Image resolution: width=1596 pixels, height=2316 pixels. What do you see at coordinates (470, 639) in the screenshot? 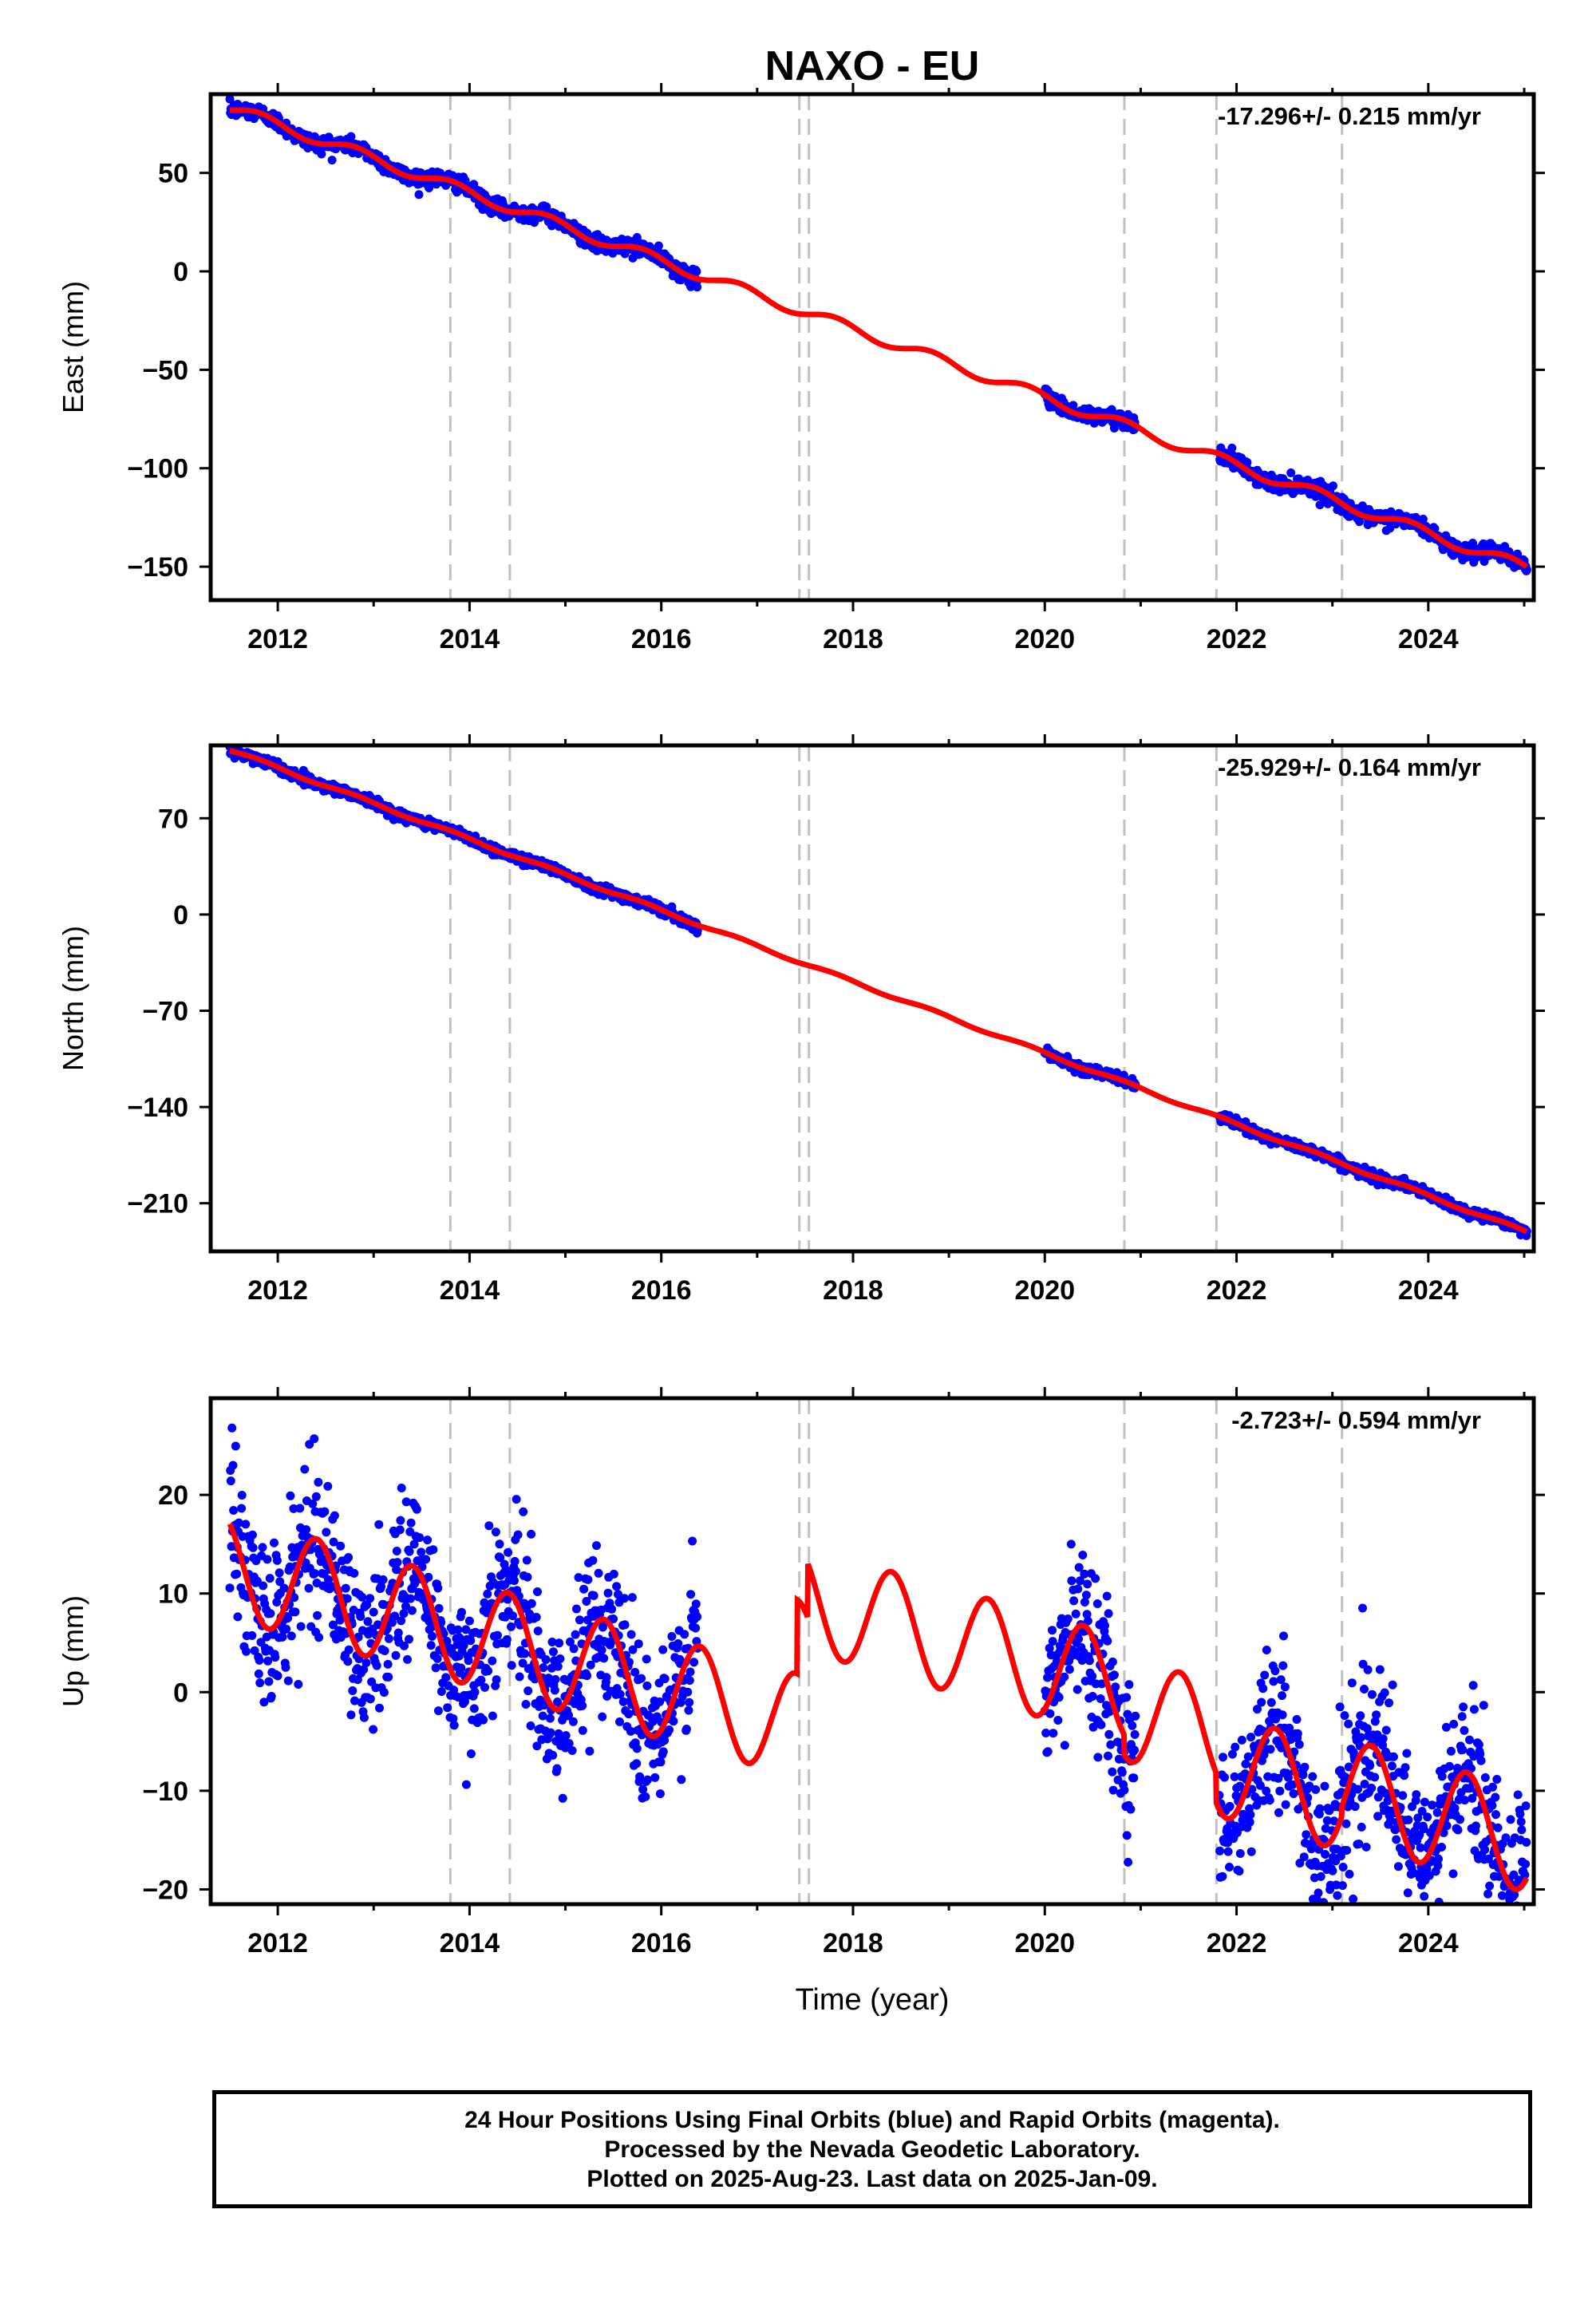
I see `x-tick-label: 2014` at bounding box center [470, 639].